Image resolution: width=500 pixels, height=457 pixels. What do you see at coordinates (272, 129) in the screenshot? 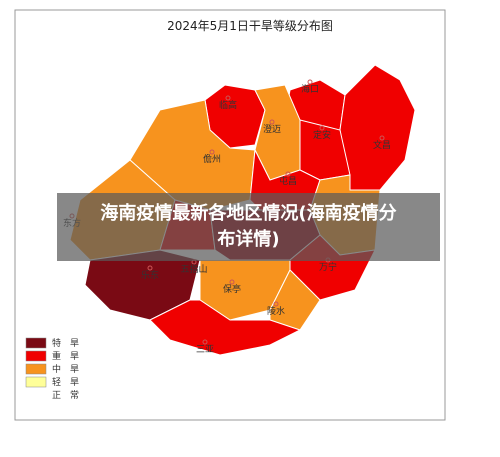
I see `city-label: 澄迈` at bounding box center [272, 129].